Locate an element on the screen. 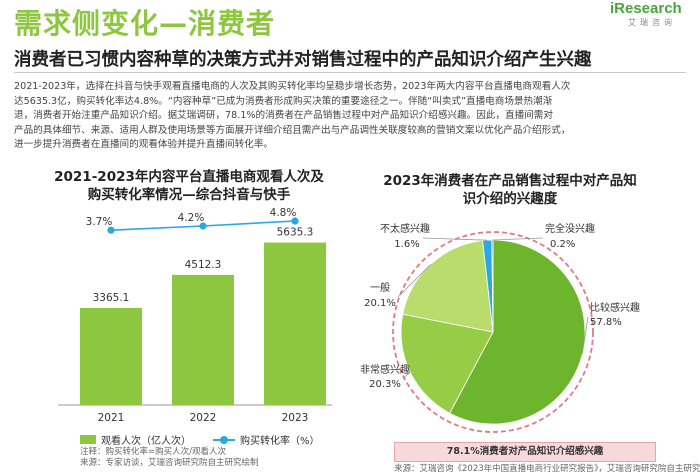 The image size is (700, 474). left-chart-title: 2021-2023年内容平台直播电商观看人次及 购买转化率情况—综合抖音与快手 is located at coordinates (189, 186).